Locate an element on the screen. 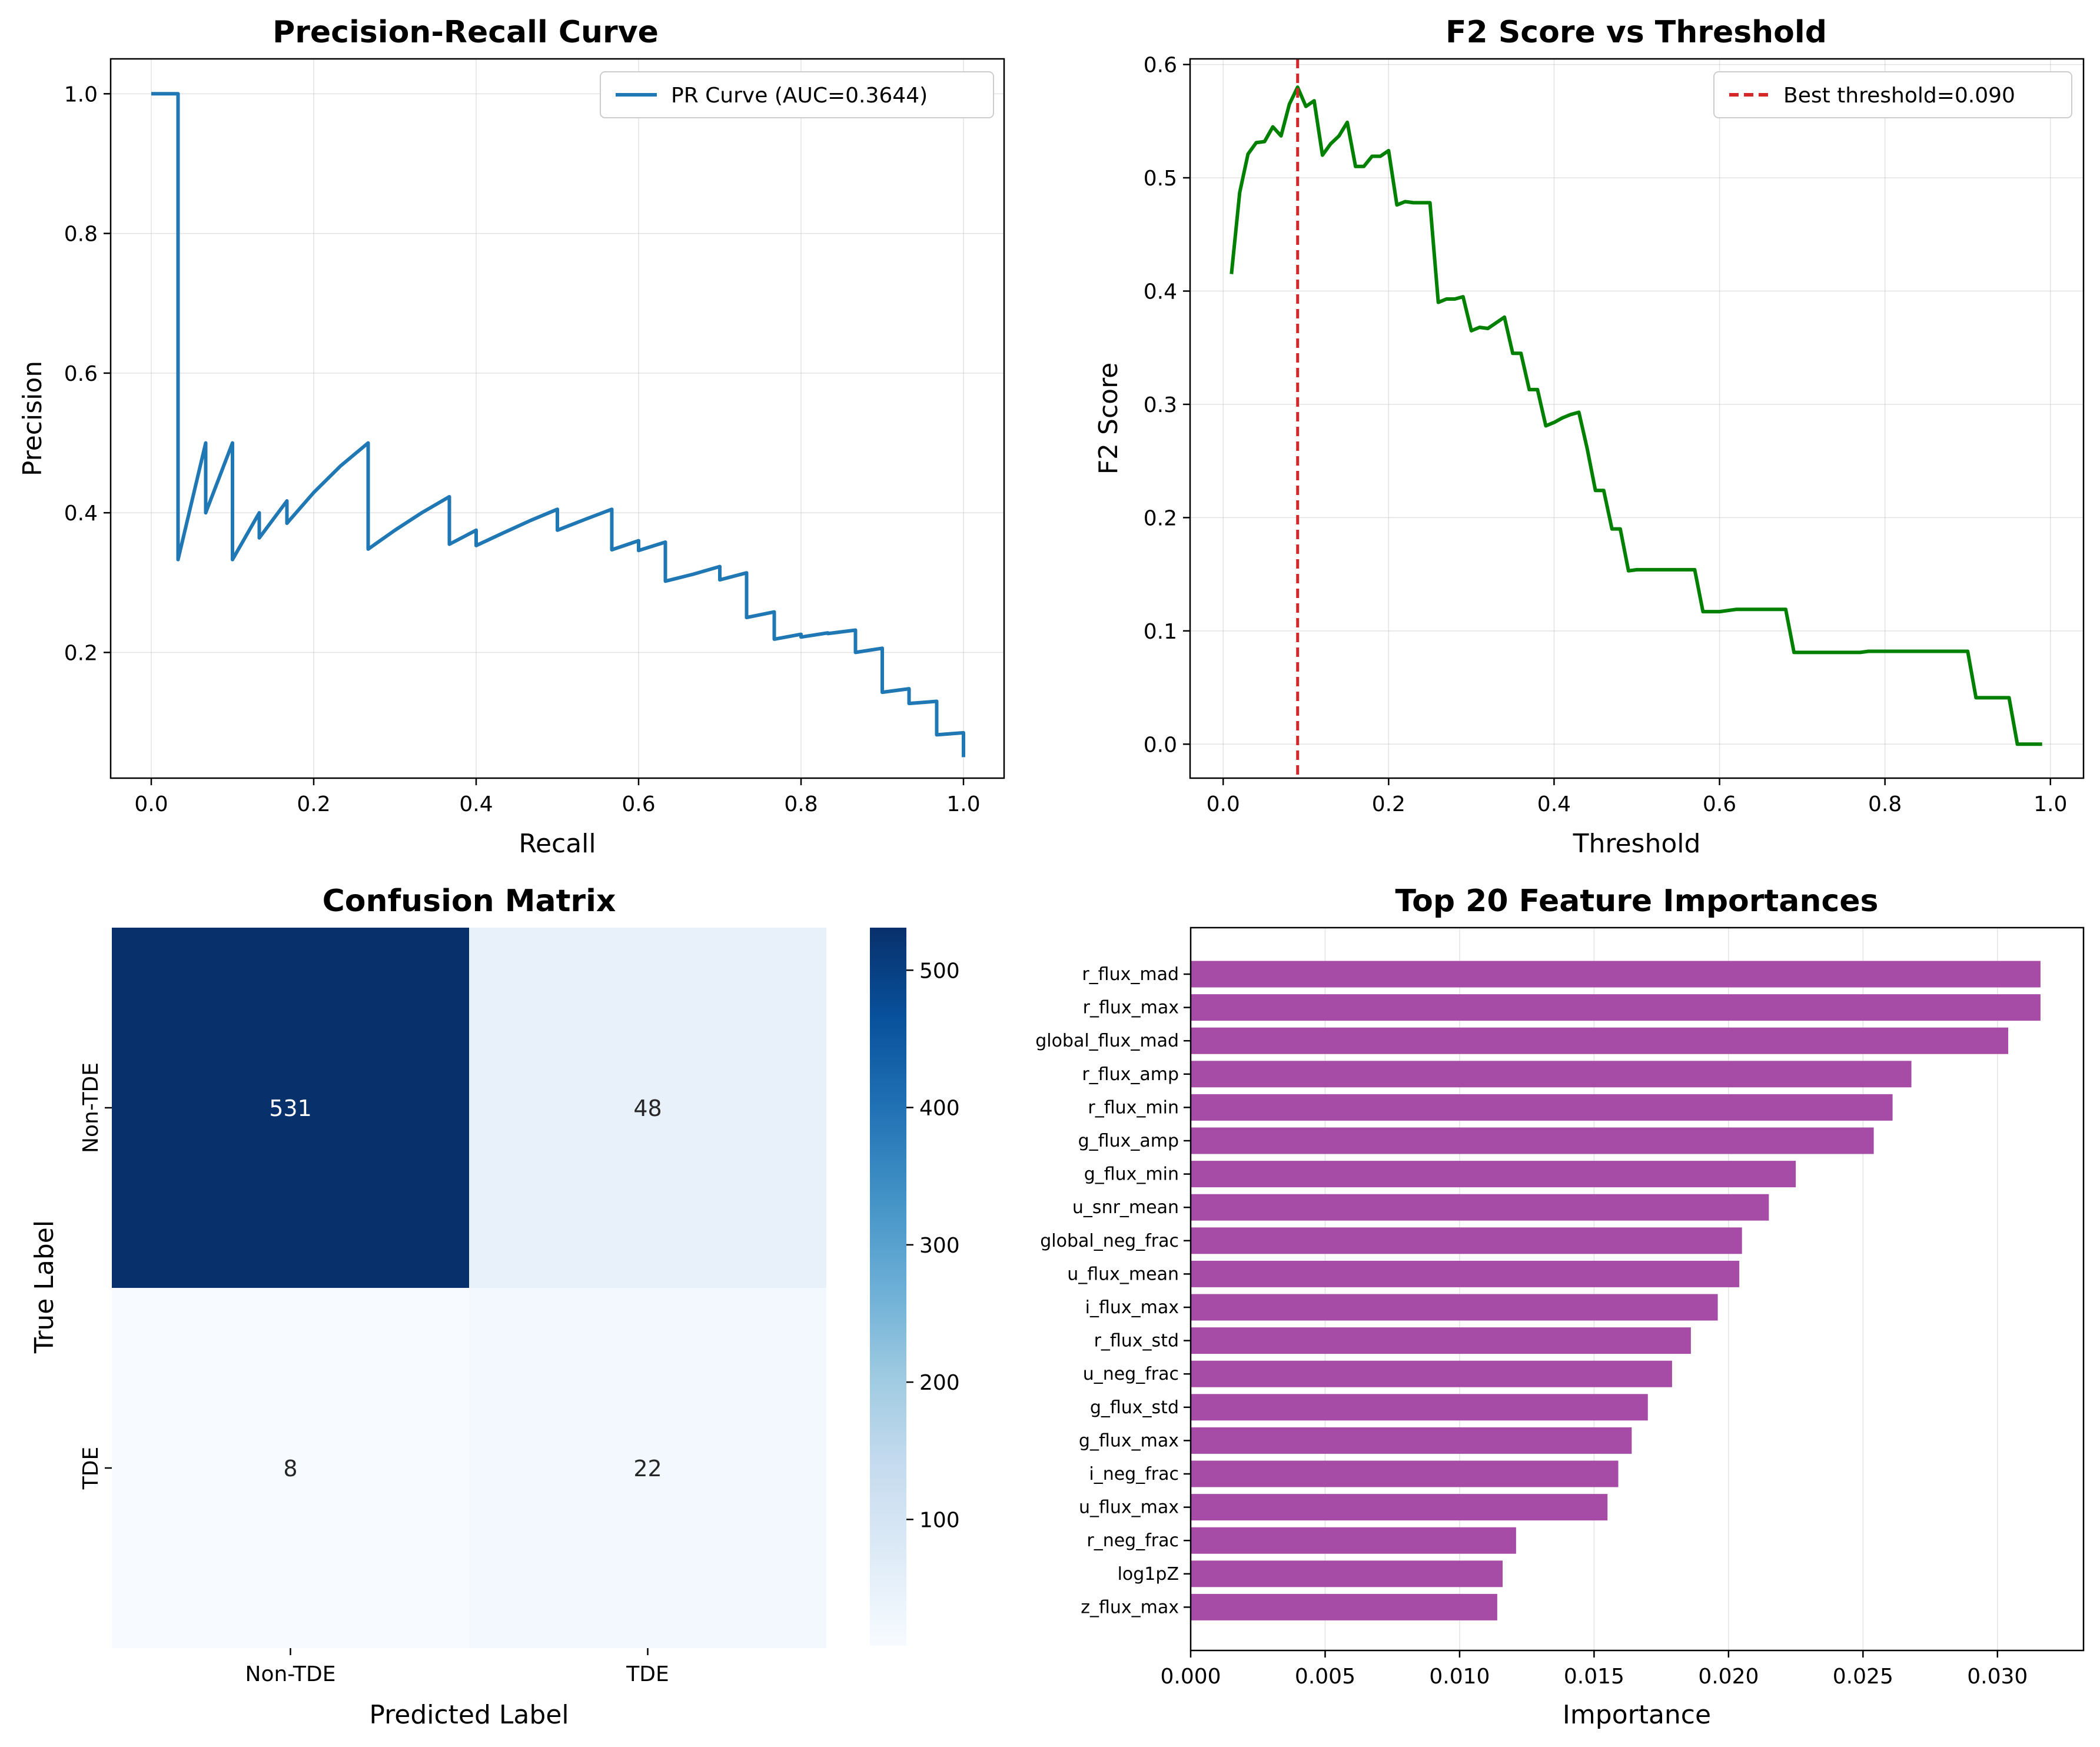  cm-cell-value: 22 is located at coordinates (647, 1469).